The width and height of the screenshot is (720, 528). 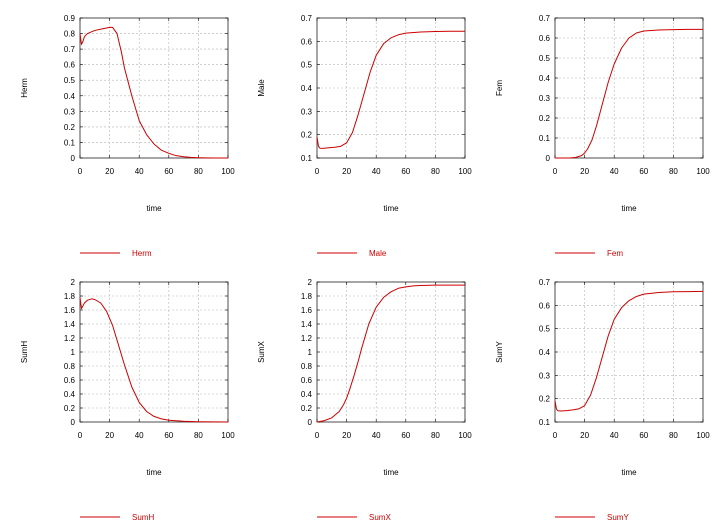 I want to click on series-line-sumx, so click(x=390, y=353).